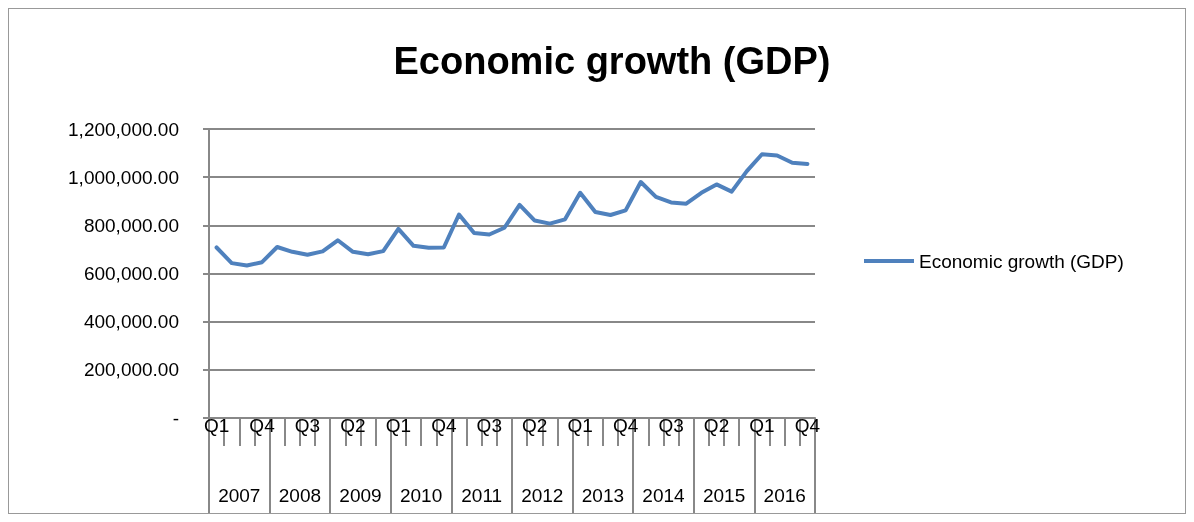  Describe the element at coordinates (421, 495) in the screenshot. I see `text: 2010` at that location.